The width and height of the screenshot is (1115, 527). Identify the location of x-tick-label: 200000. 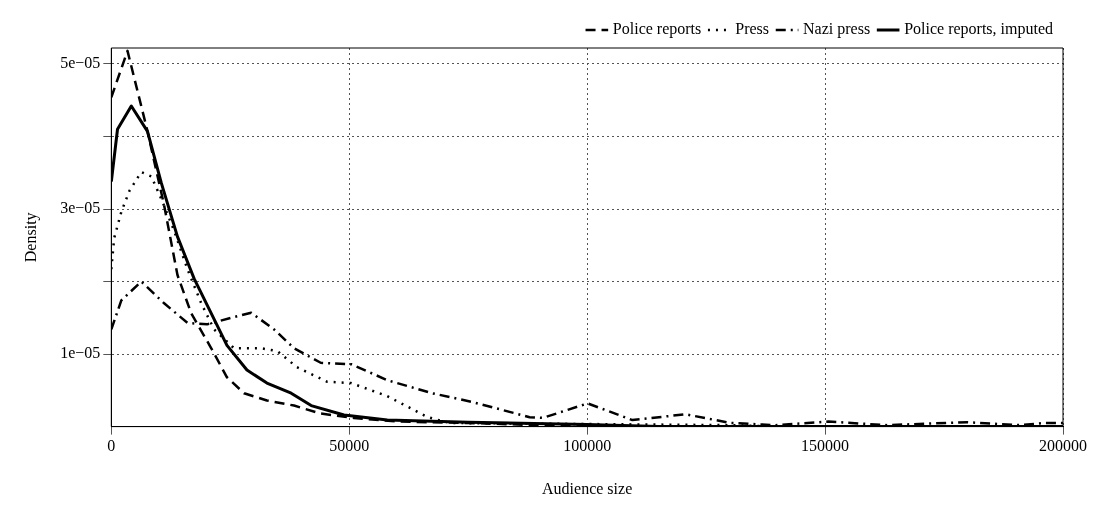
(1063, 446).